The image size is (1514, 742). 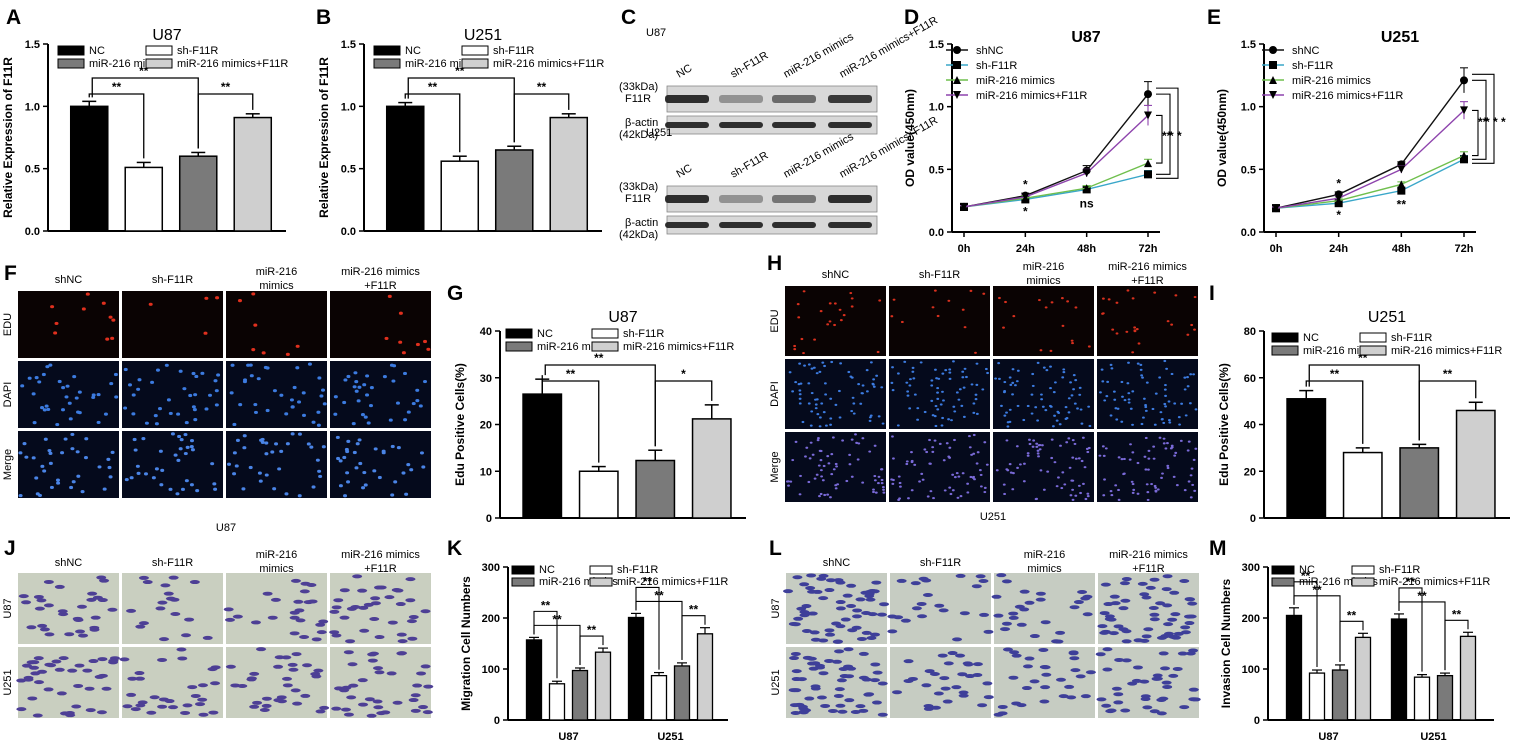 What do you see at coordinates (1025, 185) in the screenshot?
I see `significance-mark: *` at bounding box center [1025, 185].